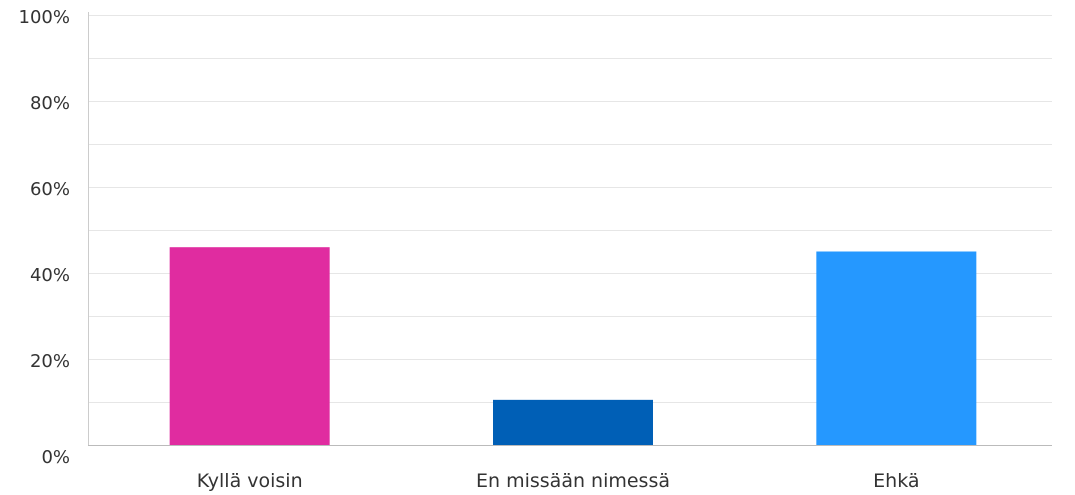 The image size is (1075, 495). Describe the element at coordinates (50, 275) in the screenshot. I see `y-tick-label: 40%` at that location.